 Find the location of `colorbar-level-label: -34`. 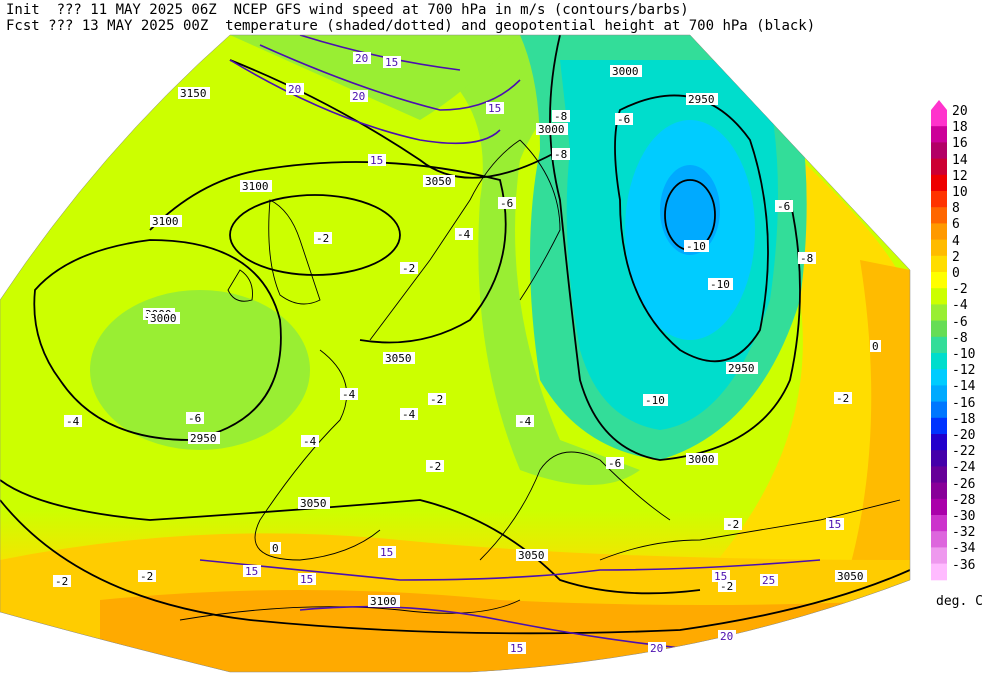

colorbar-level-label: -34 is located at coordinates (964, 549).